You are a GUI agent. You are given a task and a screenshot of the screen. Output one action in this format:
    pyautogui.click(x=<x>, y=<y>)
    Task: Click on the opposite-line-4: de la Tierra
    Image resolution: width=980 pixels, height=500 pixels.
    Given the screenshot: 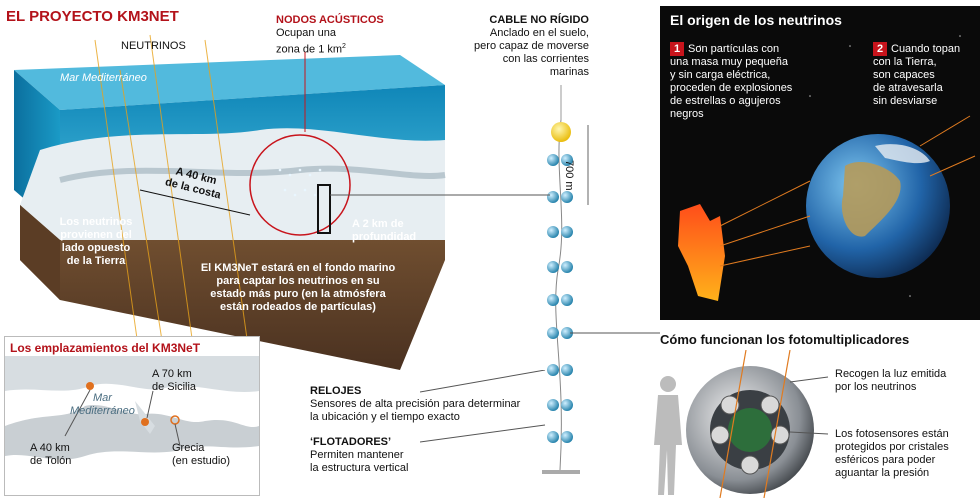 What is the action you would take?
    pyautogui.click(x=96, y=261)
    